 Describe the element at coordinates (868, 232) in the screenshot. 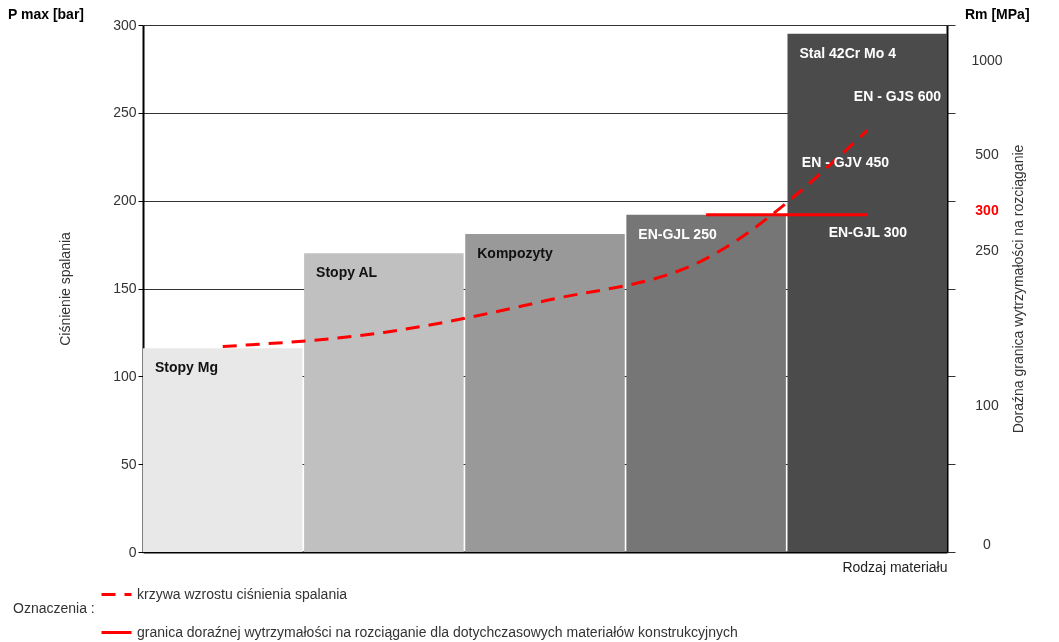

I see `annotation: EN-GJL 300` at that location.